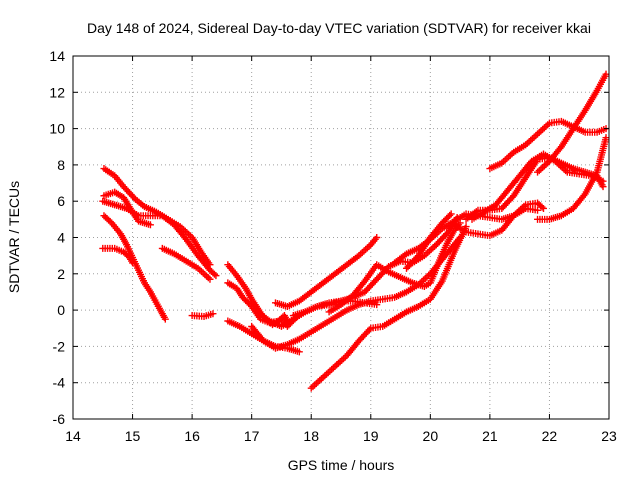 This screenshot has width=640, height=485. I want to click on x-tick-label: 23, so click(609, 436).